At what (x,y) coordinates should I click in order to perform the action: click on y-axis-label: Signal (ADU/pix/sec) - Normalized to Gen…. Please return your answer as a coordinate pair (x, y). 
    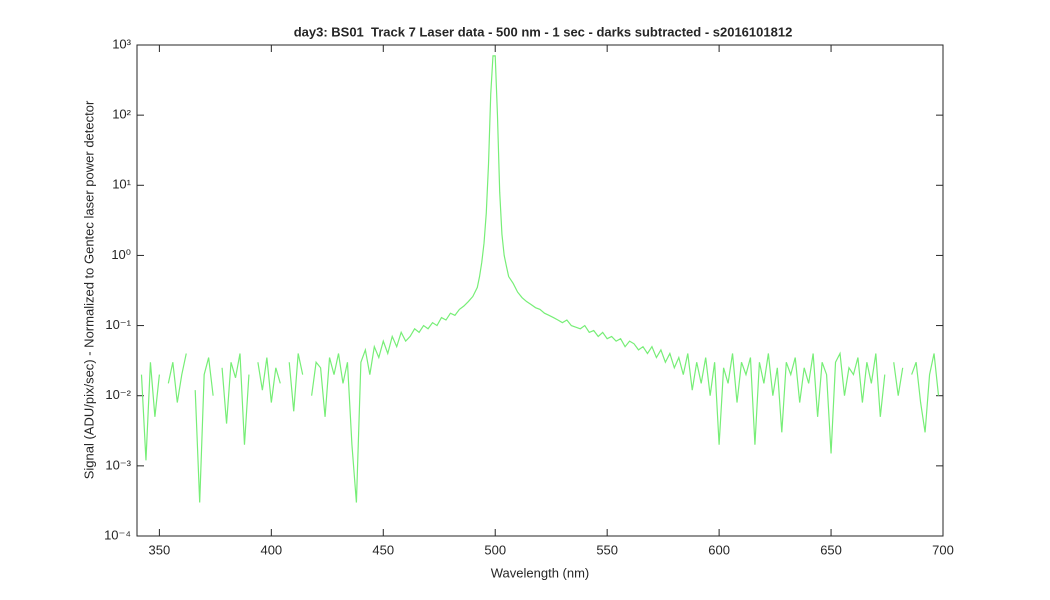
    Looking at the image, I should click on (88, 289).